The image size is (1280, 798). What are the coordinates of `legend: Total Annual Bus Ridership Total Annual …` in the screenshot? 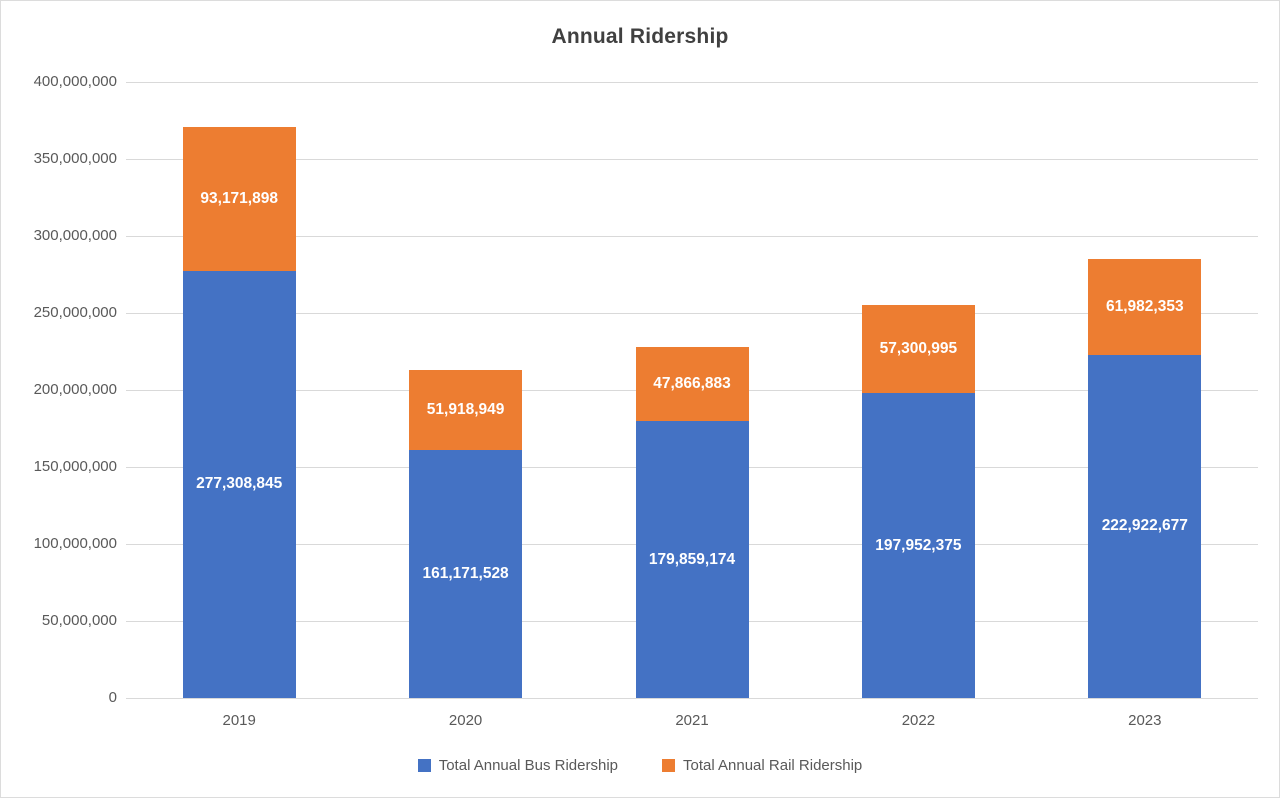 It's located at (640, 765).